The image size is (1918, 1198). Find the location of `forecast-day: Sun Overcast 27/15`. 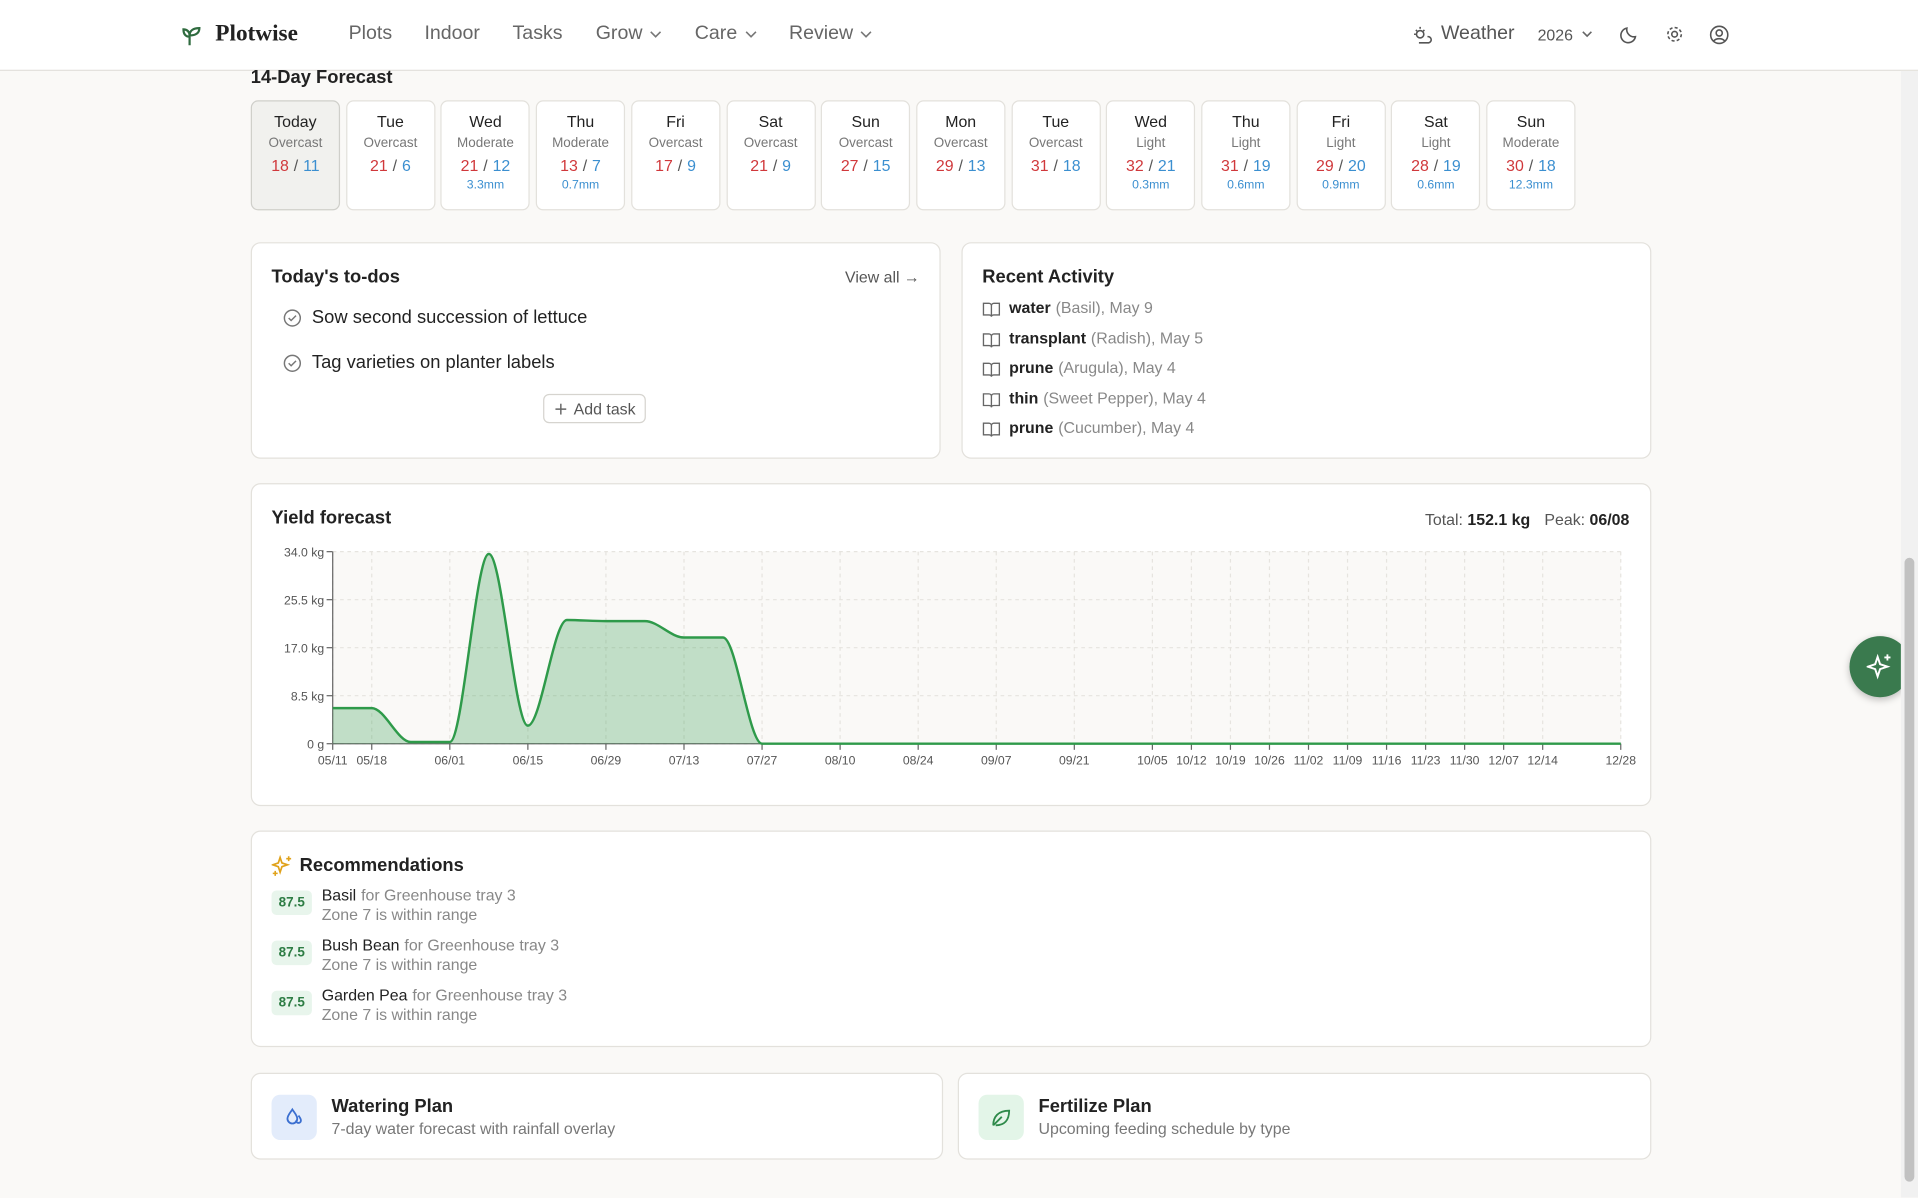

forecast-day: Sun Overcast 27/15 is located at coordinates (866, 155).